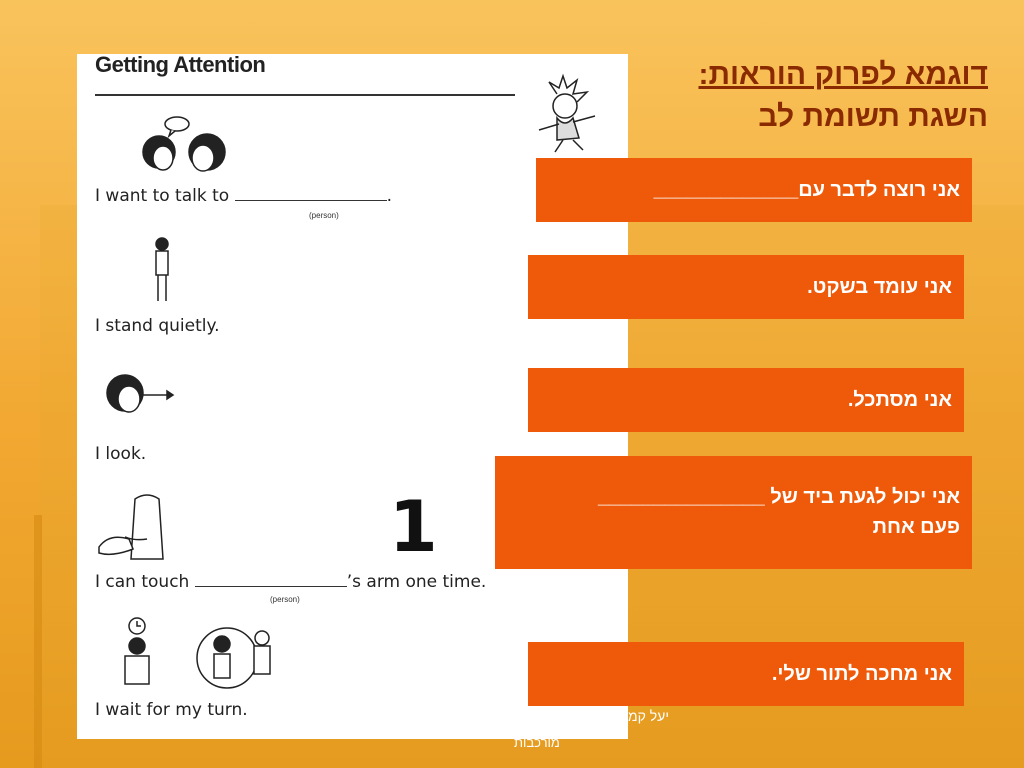  I want to click on worksheet-line-look: I look., so click(121, 454).